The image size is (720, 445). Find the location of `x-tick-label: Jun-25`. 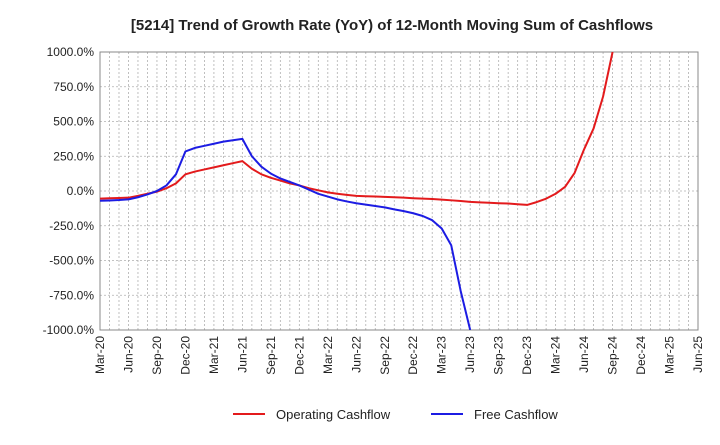

x-tick-label: Jun-25 is located at coordinates (698, 354).